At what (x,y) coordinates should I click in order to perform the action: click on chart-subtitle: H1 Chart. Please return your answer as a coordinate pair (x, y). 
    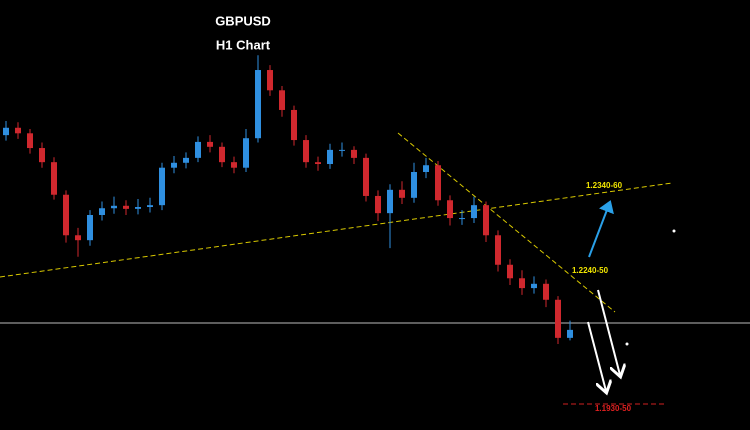
    Looking at the image, I should click on (243, 44).